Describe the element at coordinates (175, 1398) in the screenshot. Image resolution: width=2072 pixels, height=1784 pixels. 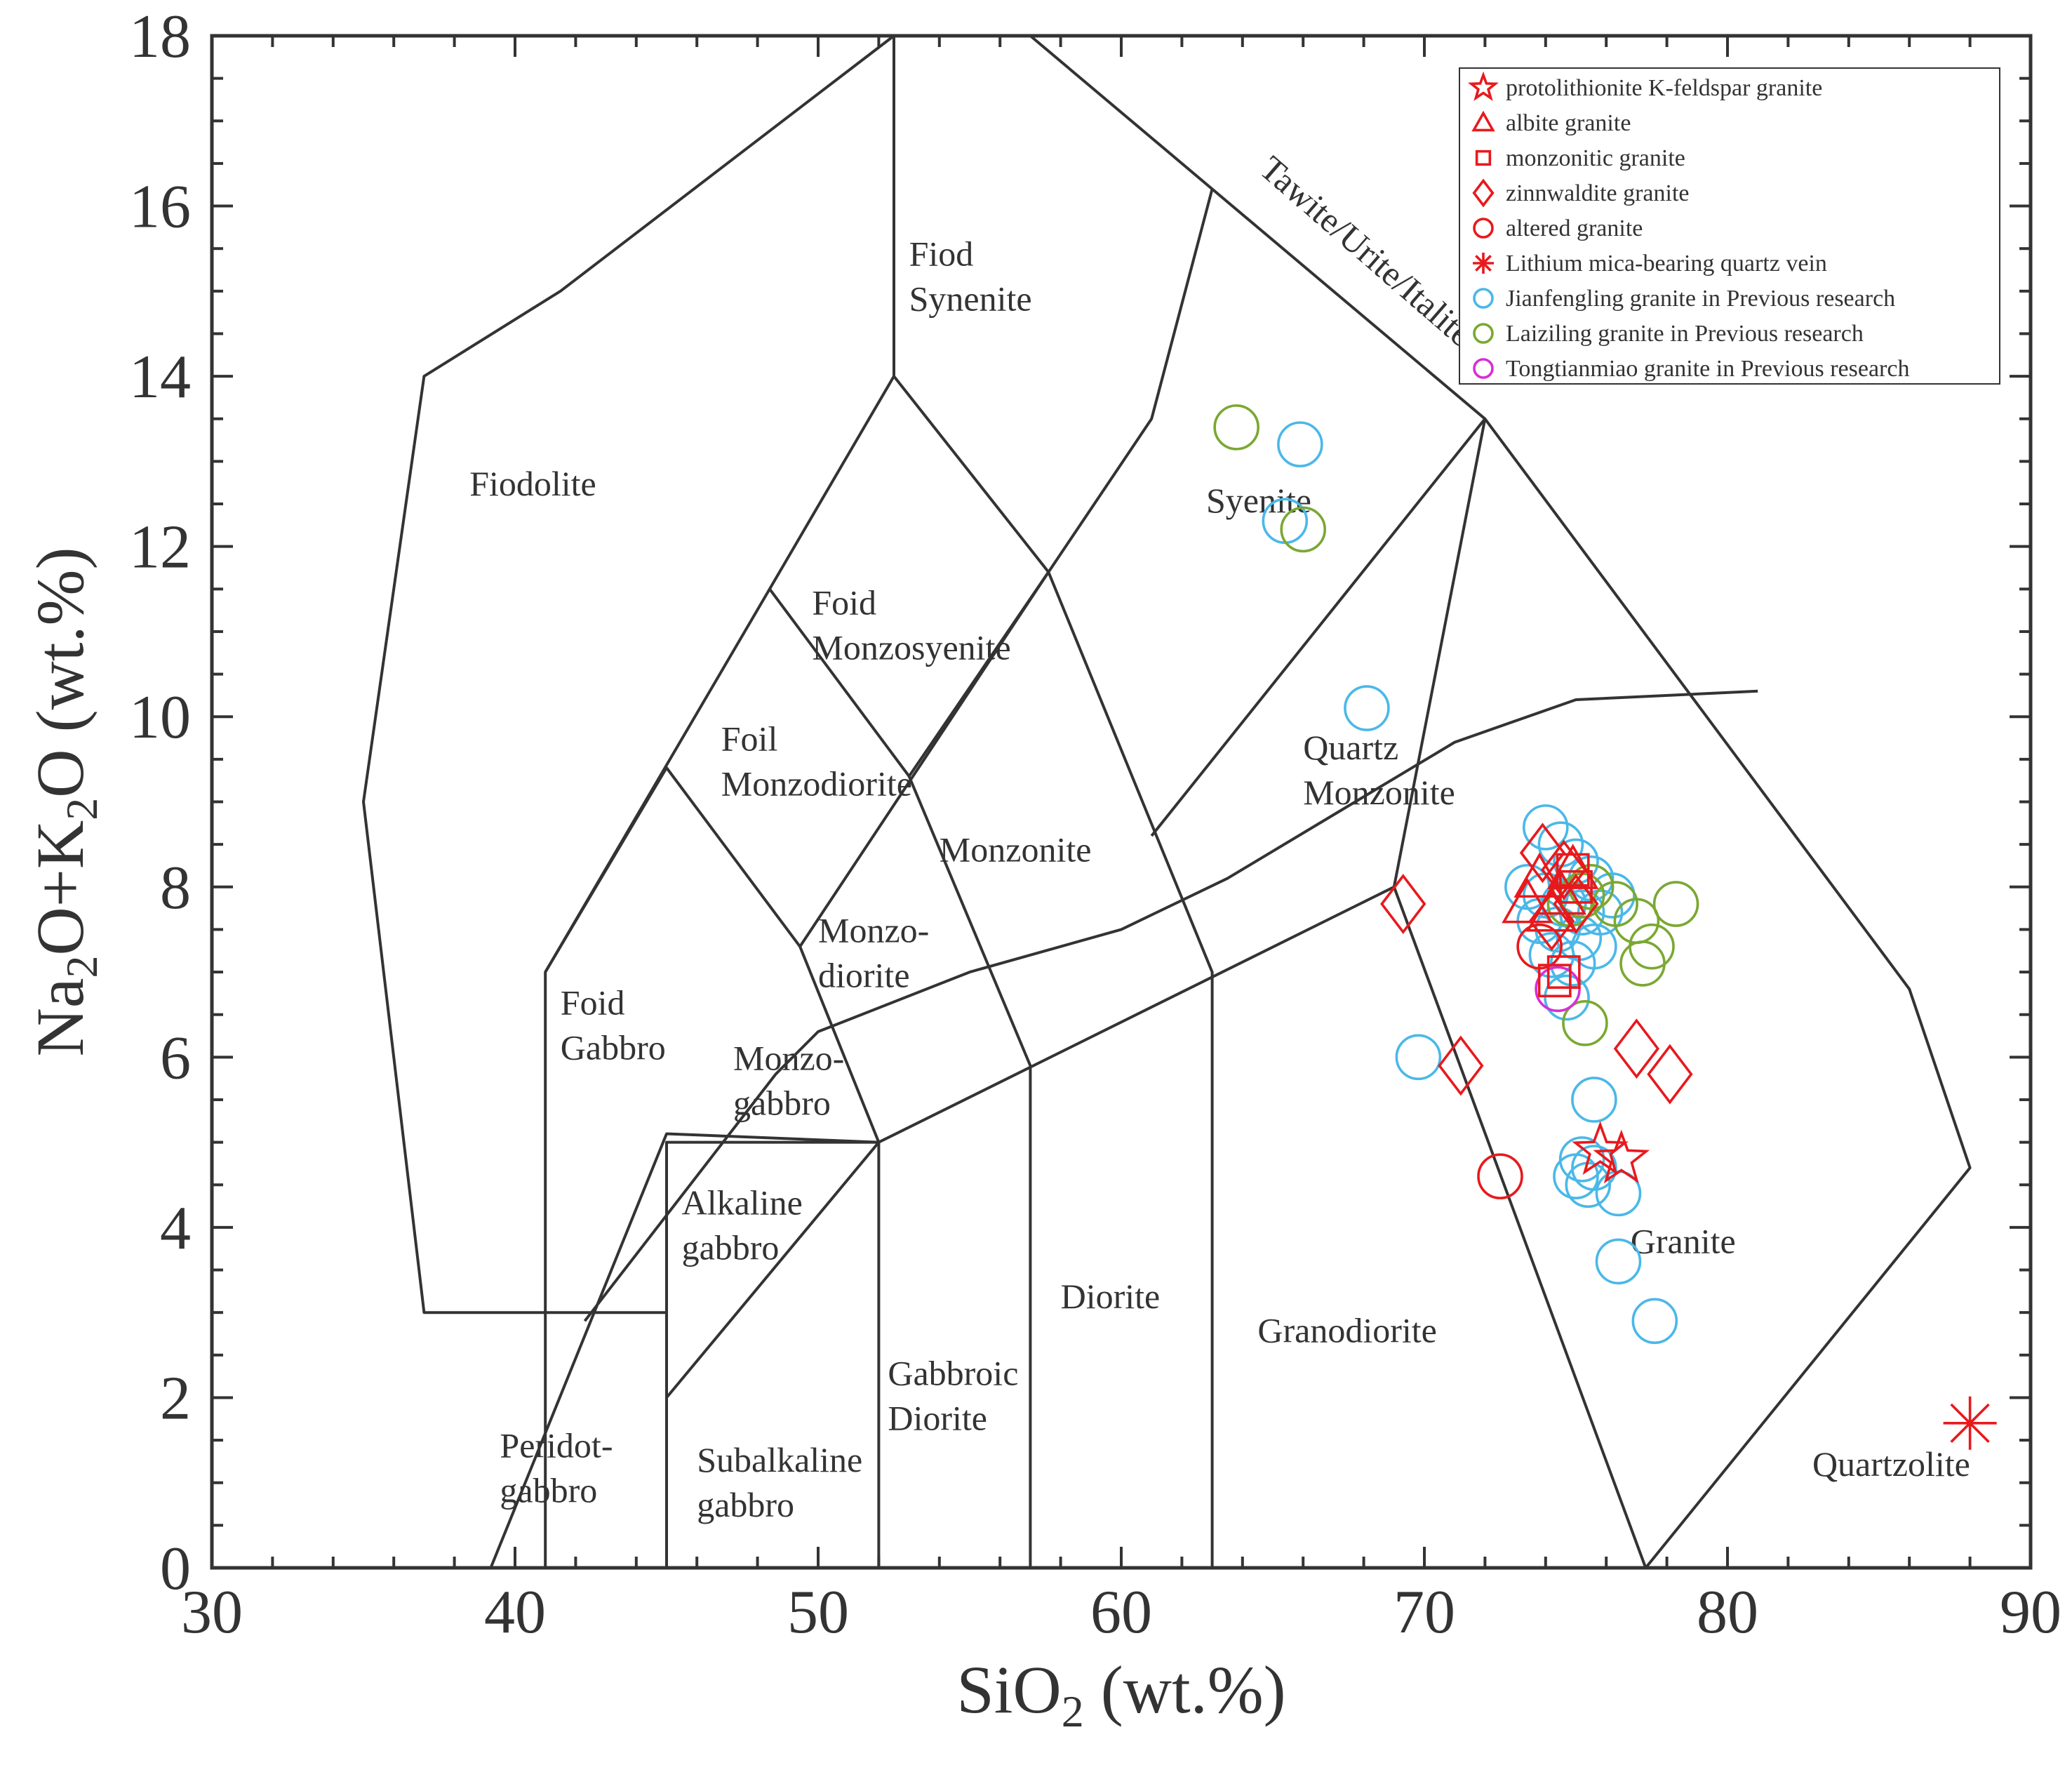
I see `y-tick-label: 2` at that location.